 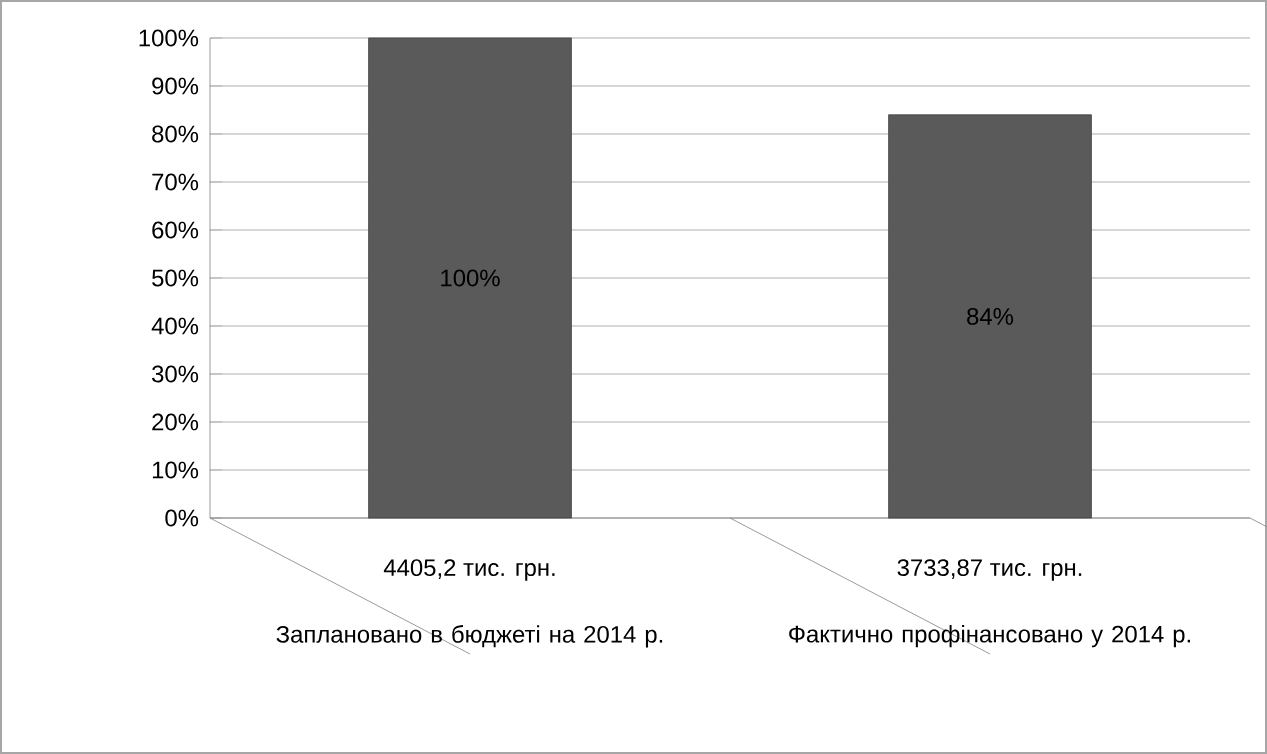 I want to click on data-label: 84%, so click(x=990, y=316).